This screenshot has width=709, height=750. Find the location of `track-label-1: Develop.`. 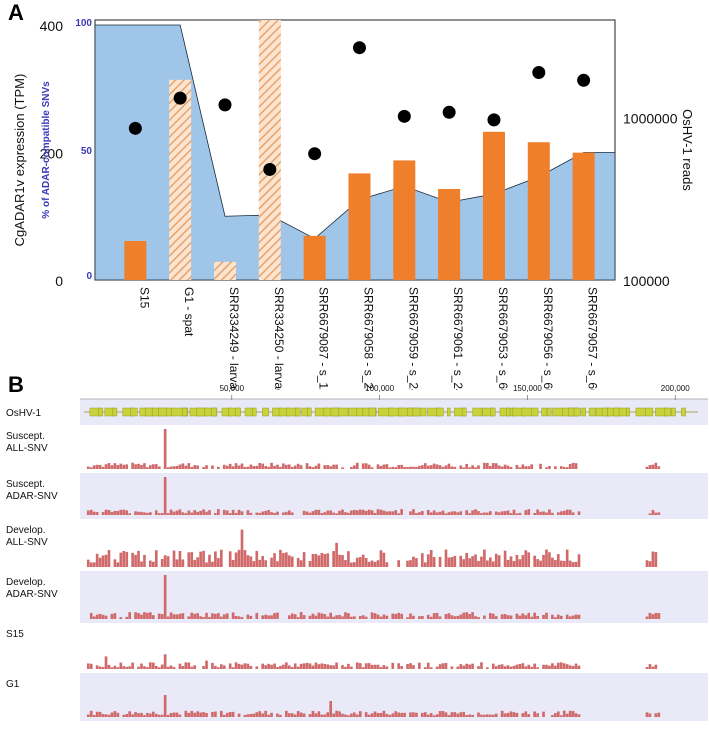

track-label-1: Develop. is located at coordinates (25, 582).